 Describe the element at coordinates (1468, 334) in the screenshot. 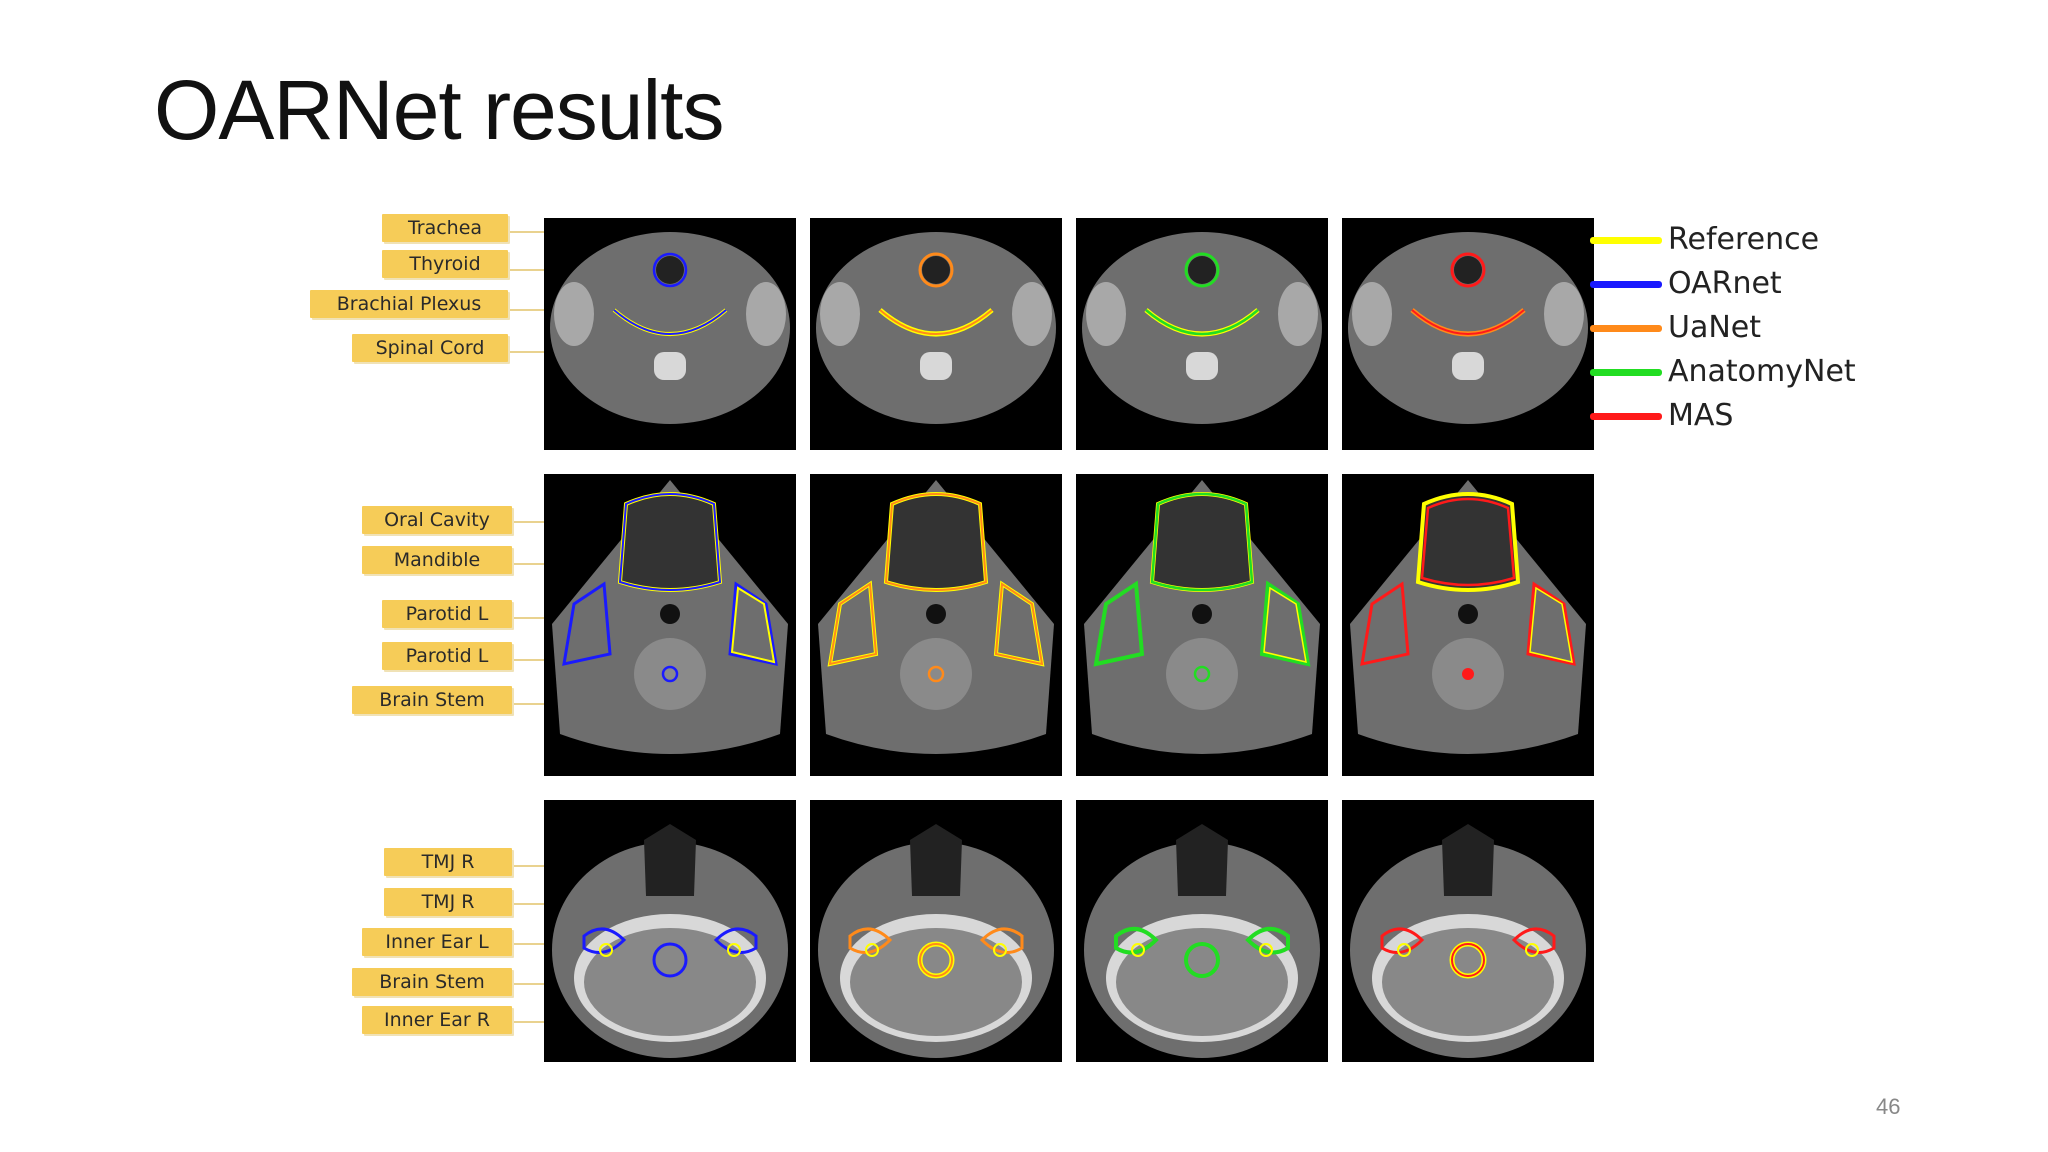

I see `panel-row1-mas` at that location.